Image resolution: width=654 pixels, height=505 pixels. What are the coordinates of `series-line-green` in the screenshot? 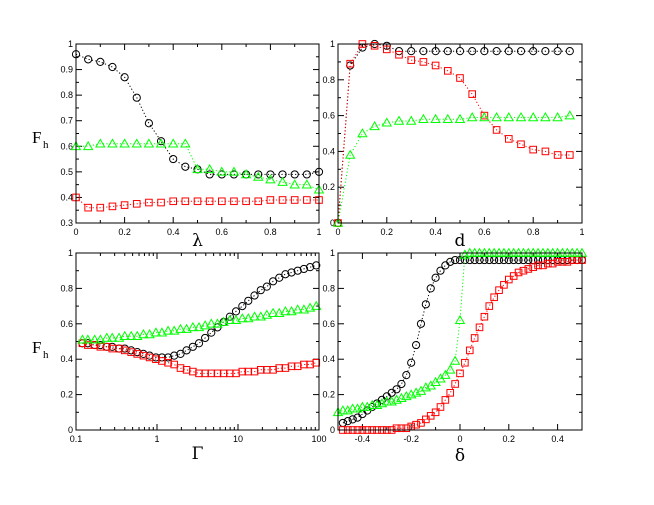 It's located at (198, 167).